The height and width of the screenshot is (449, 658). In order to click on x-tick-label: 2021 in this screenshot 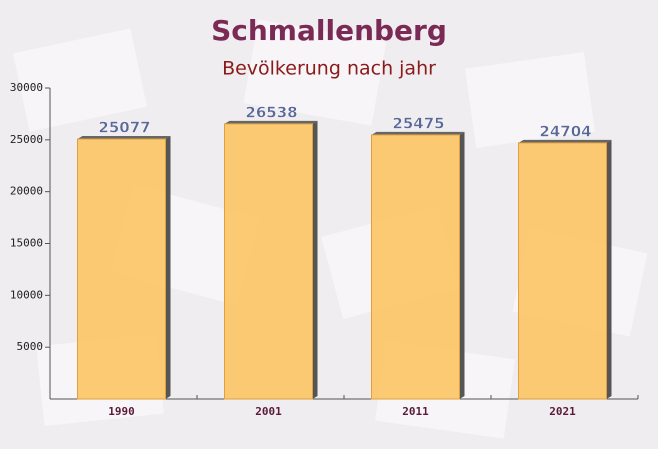, I will do `click(562, 411)`.